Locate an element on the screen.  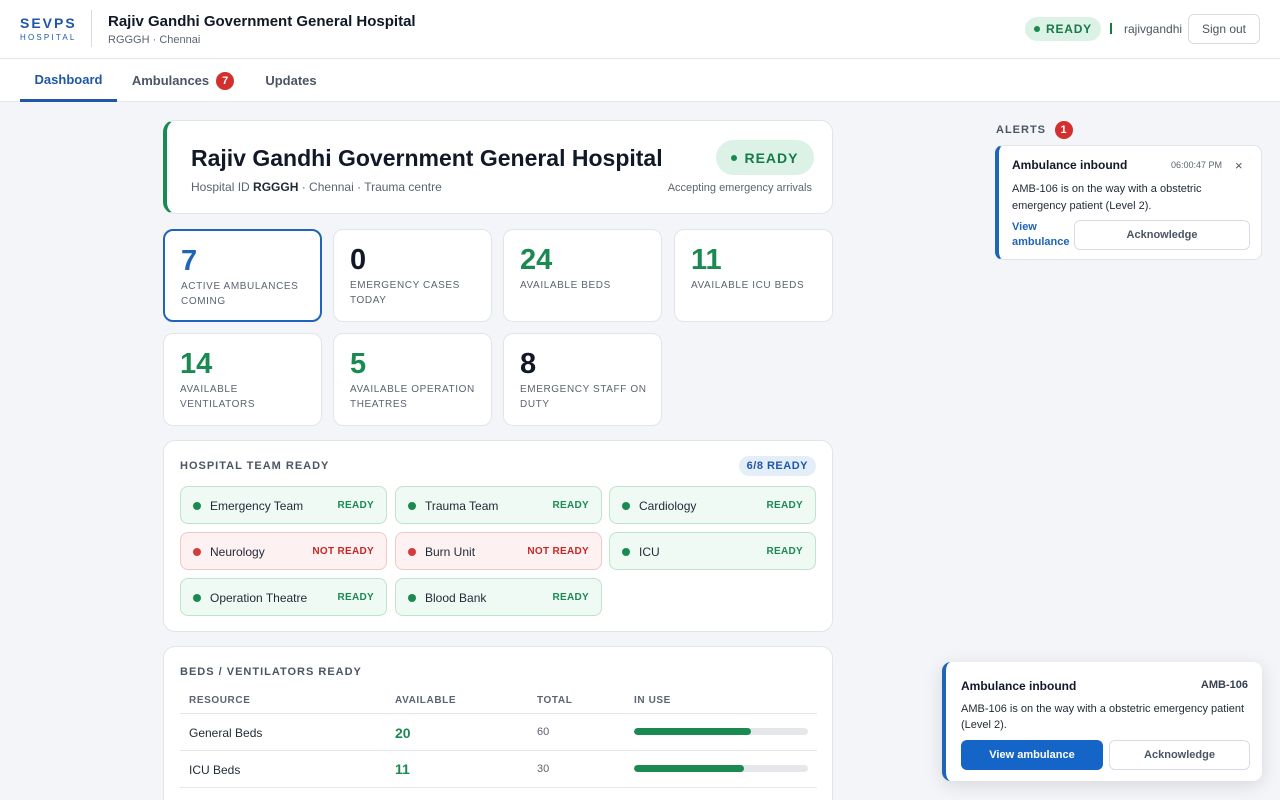
hospital-status-text: READY is located at coordinates (771, 157).